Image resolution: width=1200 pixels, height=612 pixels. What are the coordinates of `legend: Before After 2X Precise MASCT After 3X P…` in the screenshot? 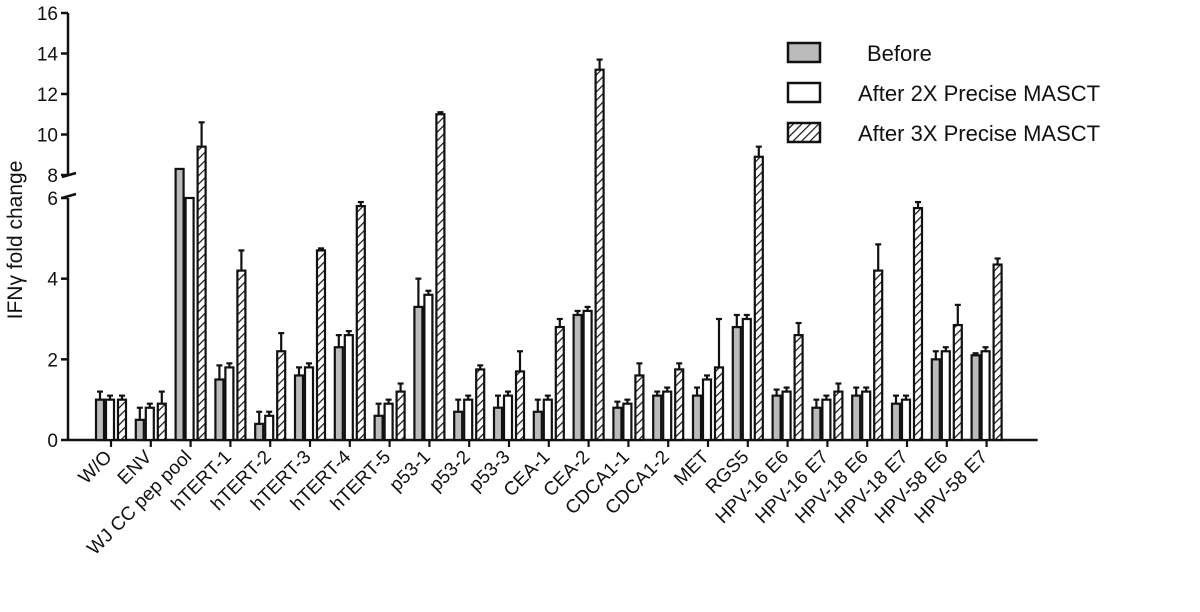 It's located at (943, 93).